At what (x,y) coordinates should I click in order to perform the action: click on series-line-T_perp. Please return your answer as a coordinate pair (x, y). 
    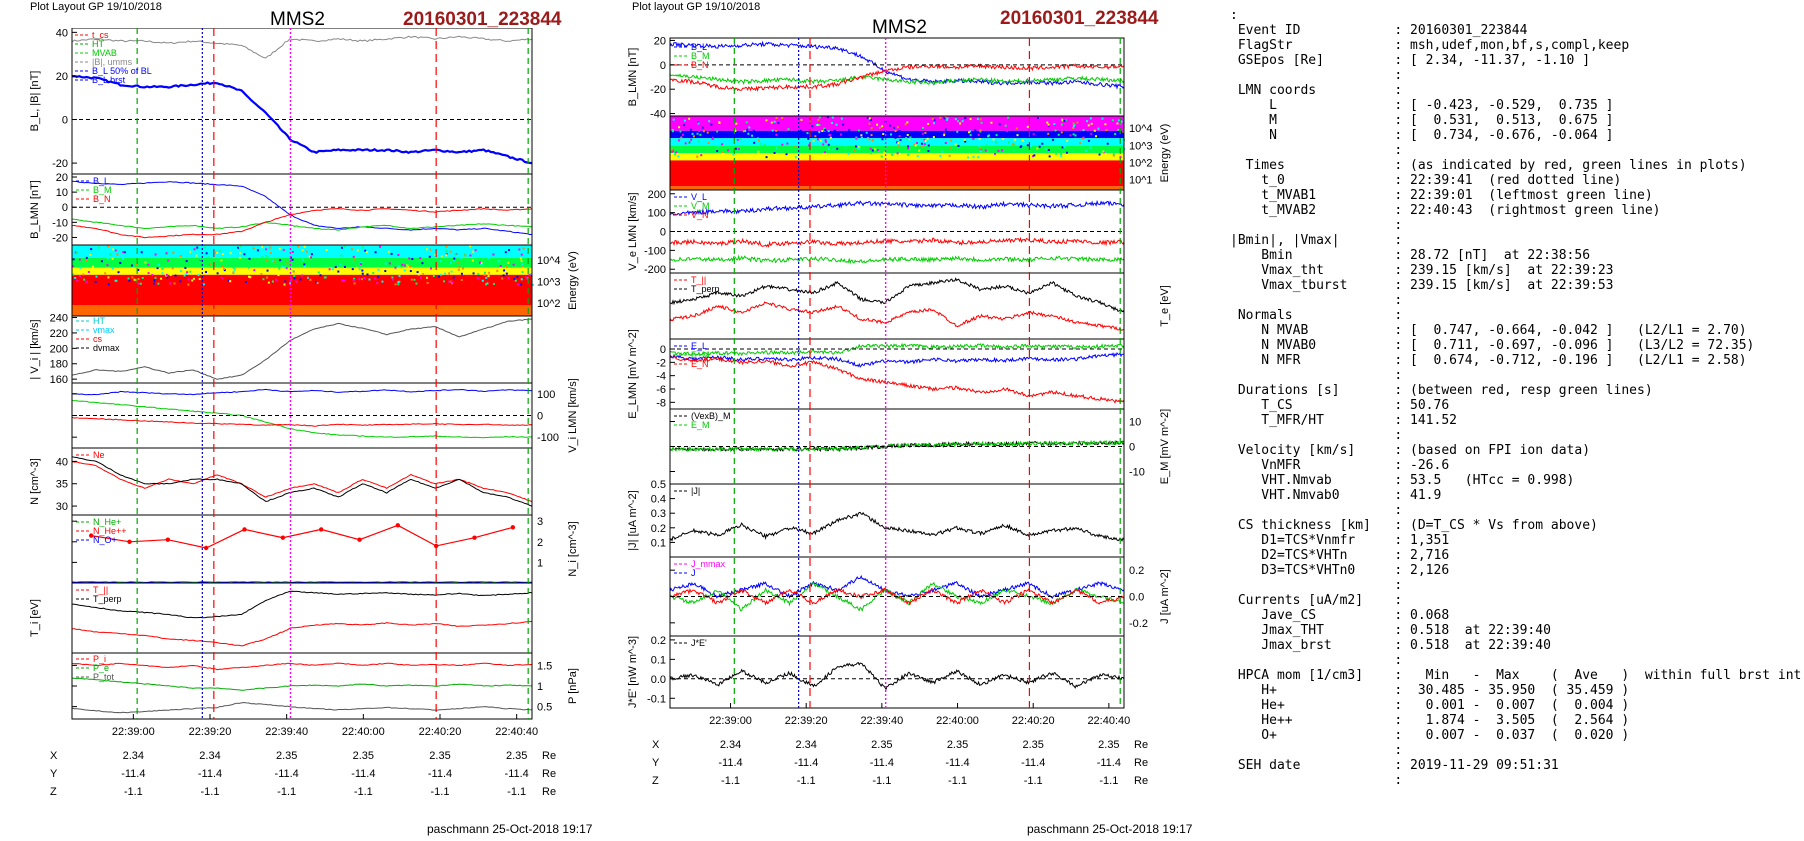
    Looking at the image, I should click on (302, 604).